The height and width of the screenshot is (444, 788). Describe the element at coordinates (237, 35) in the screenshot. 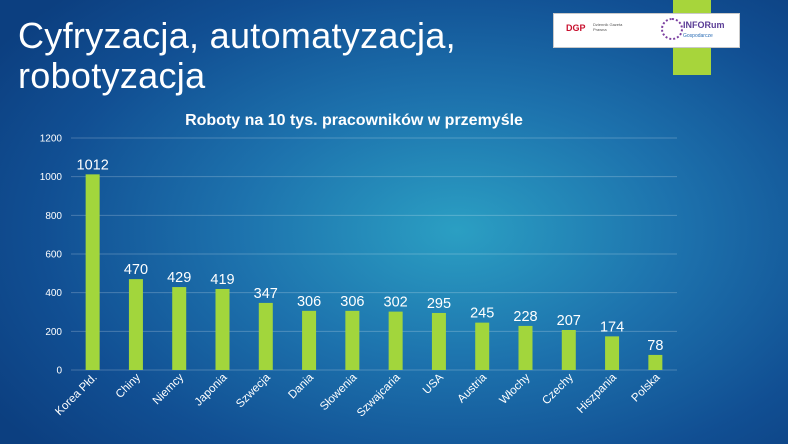

I see `slide-title-line-1: Cyfryzacja, automatyzacja,` at that location.